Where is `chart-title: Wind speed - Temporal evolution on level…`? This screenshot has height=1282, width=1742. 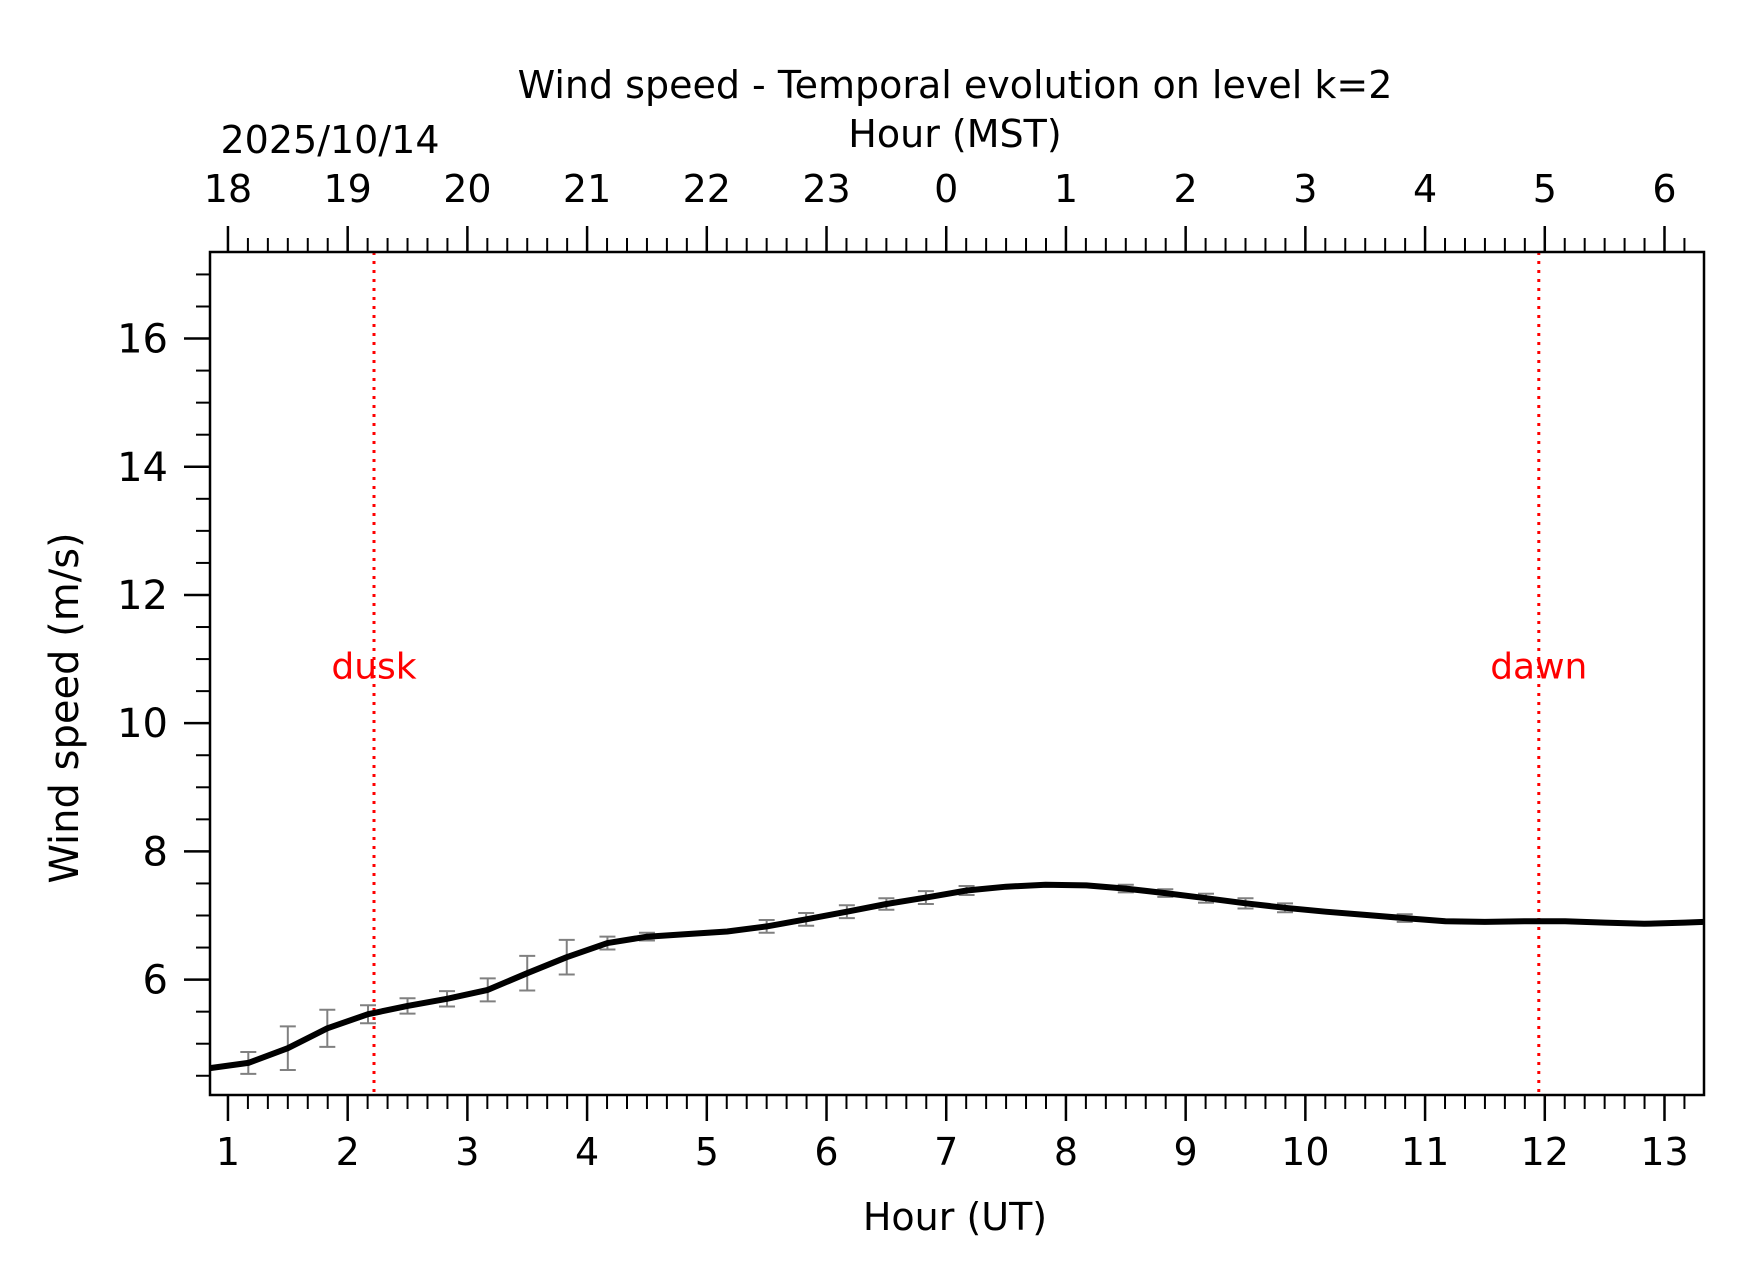
chart-title: Wind speed - Temporal evolution on level… is located at coordinates (955, 85).